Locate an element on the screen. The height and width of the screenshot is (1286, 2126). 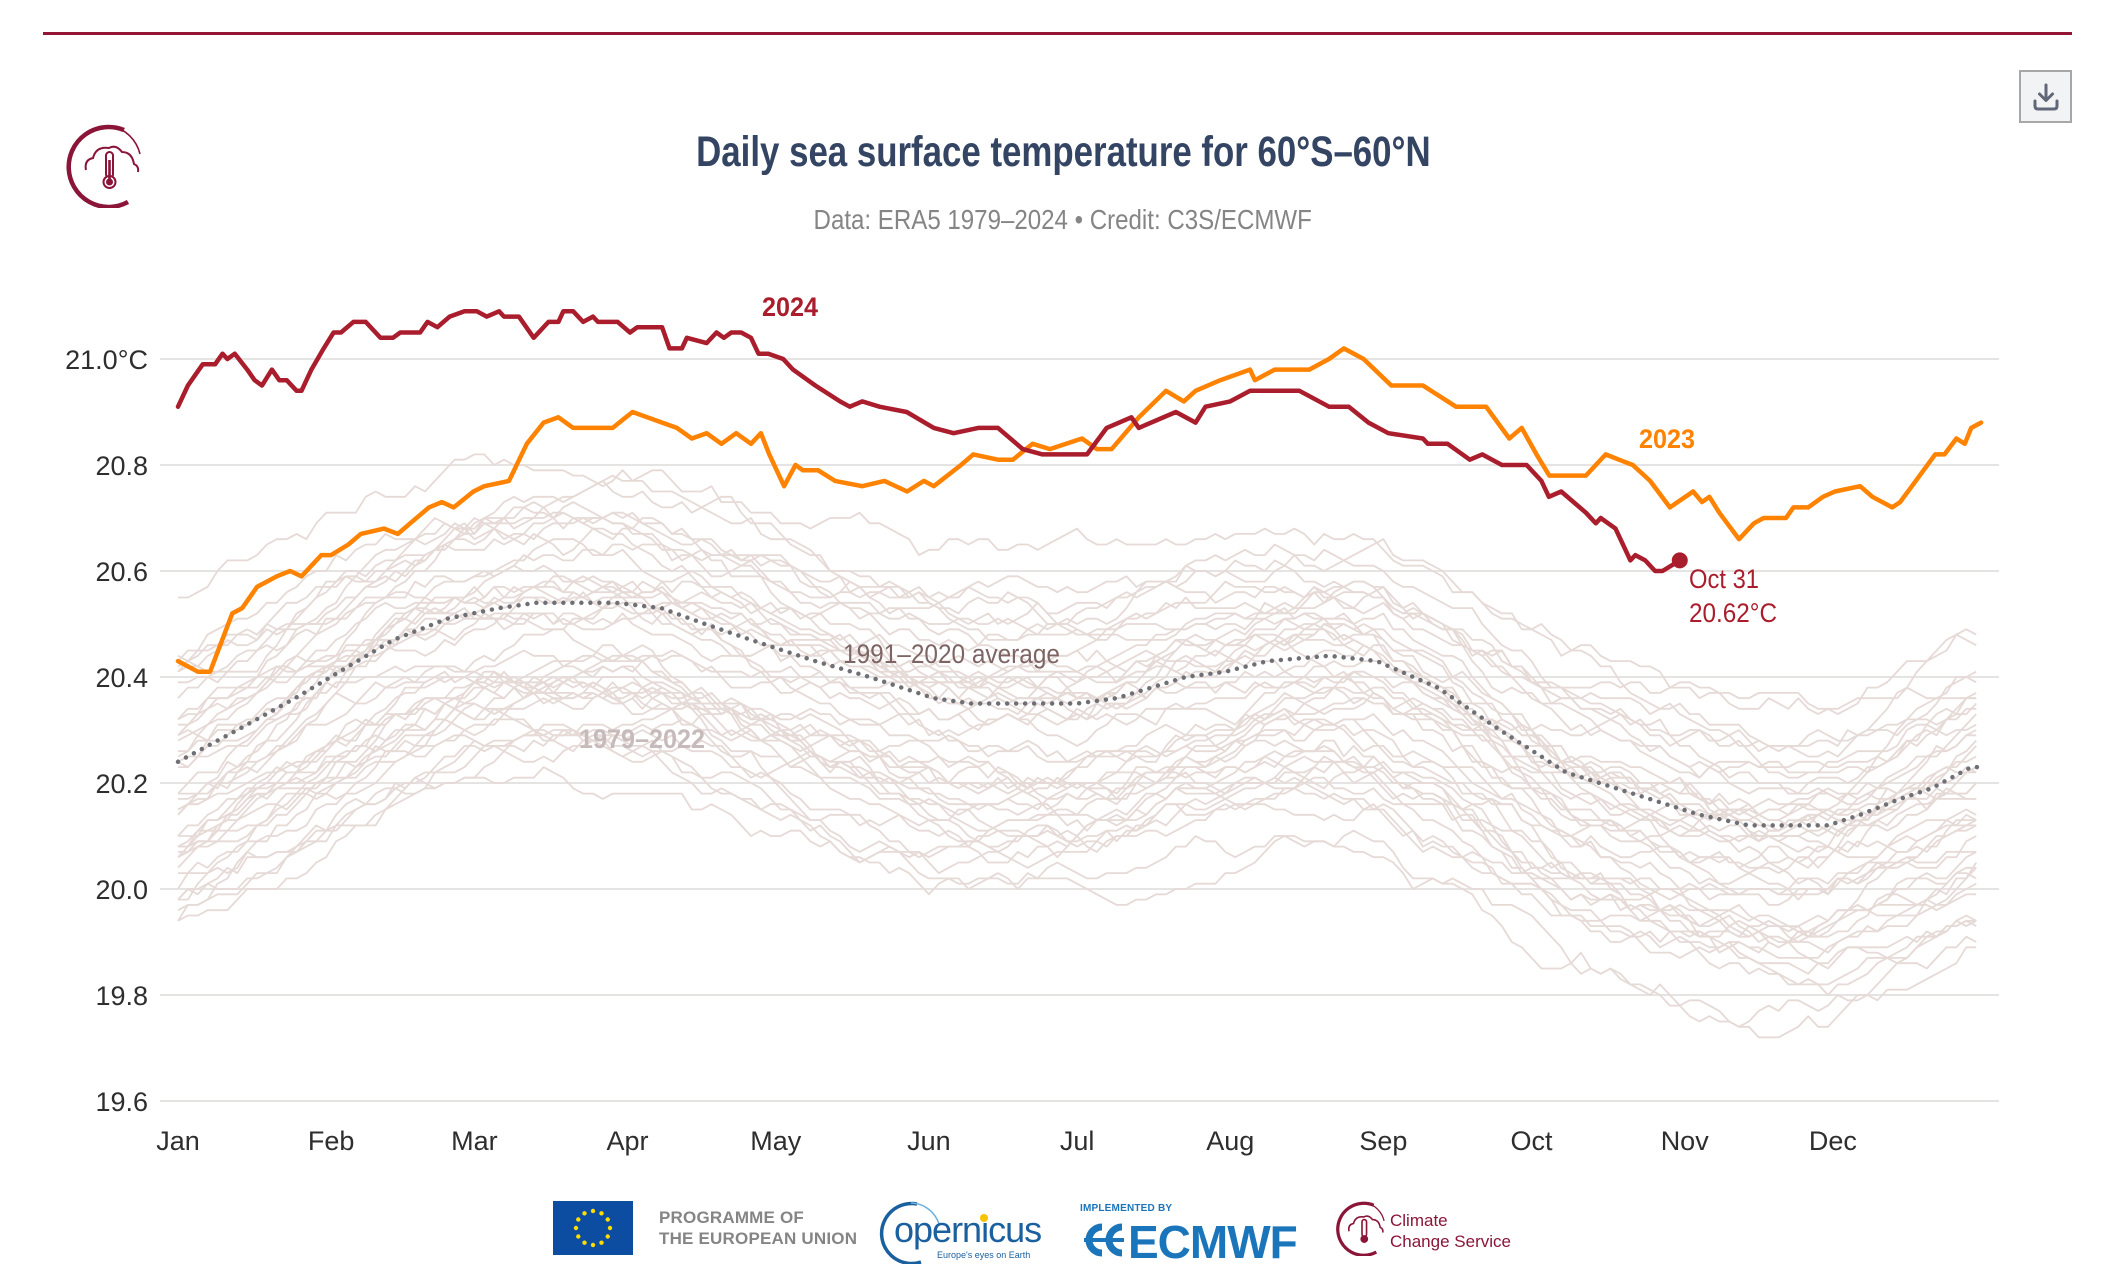
series-label-average: 1991–2020 average is located at coordinates (951, 654).